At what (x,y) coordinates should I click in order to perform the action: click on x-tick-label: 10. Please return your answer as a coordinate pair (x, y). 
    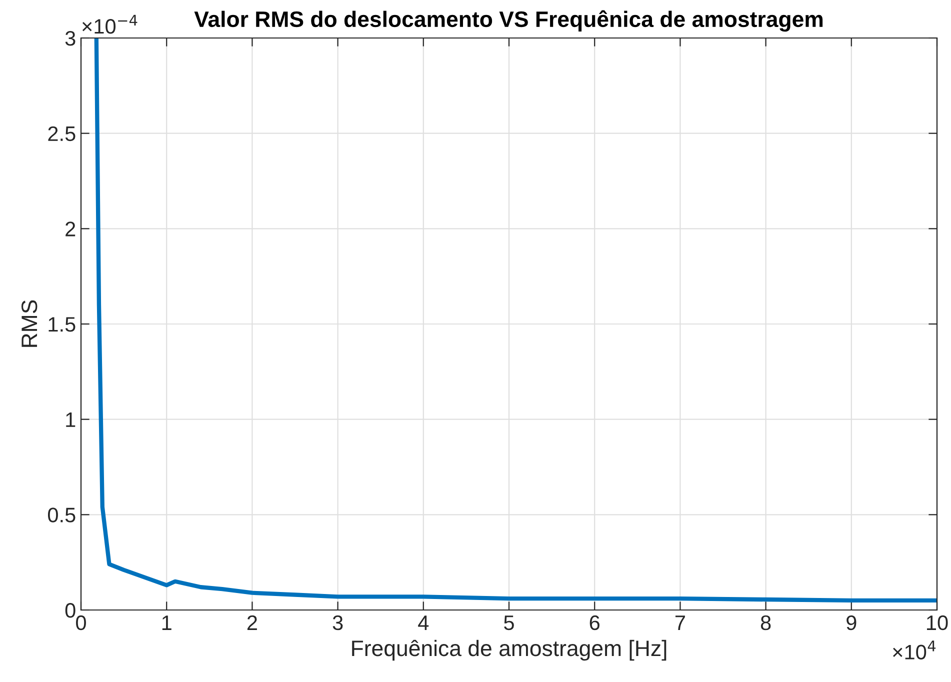
    Looking at the image, I should click on (937, 622).